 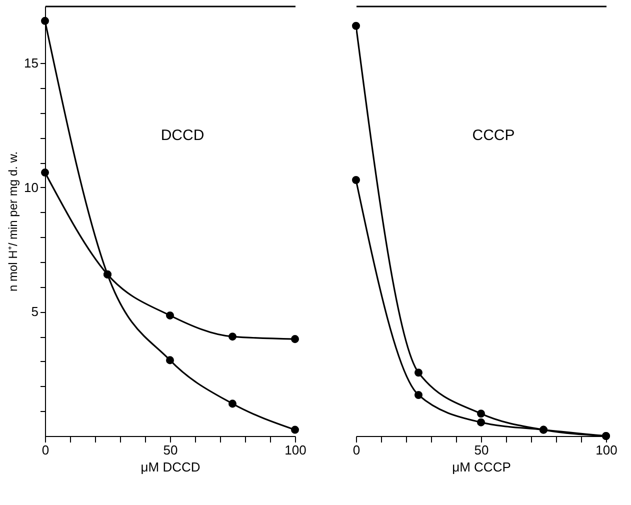 What do you see at coordinates (182, 135) in the screenshot?
I see `annotation: DCCD` at bounding box center [182, 135].